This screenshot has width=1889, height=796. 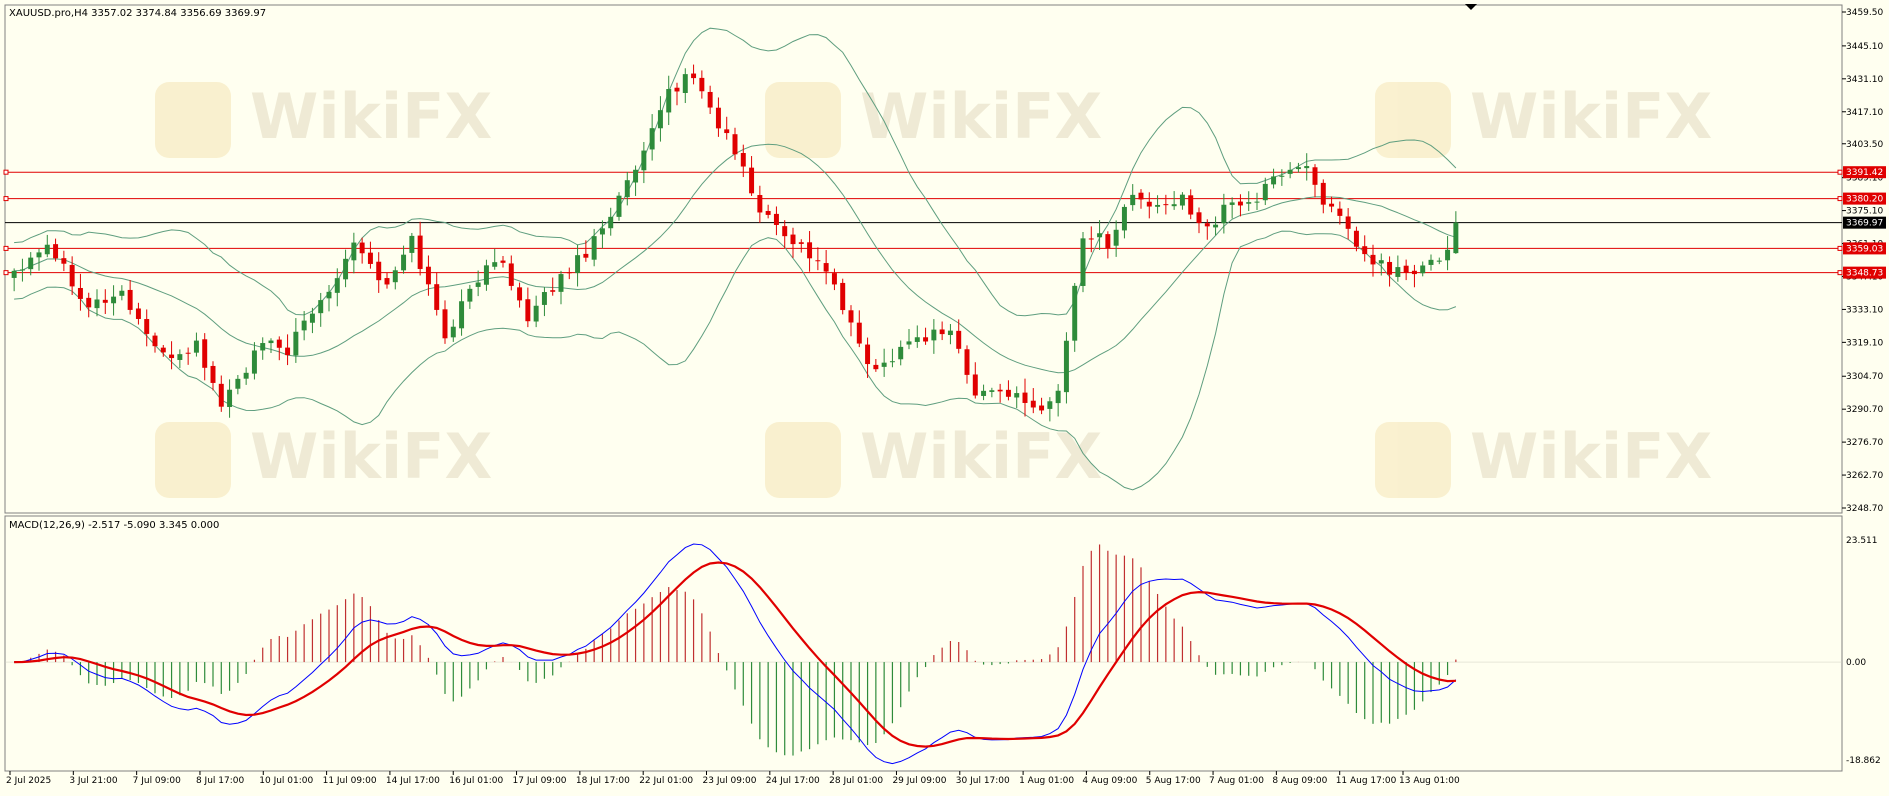 I want to click on price-axis-label: 3403.50, so click(x=1864, y=145).